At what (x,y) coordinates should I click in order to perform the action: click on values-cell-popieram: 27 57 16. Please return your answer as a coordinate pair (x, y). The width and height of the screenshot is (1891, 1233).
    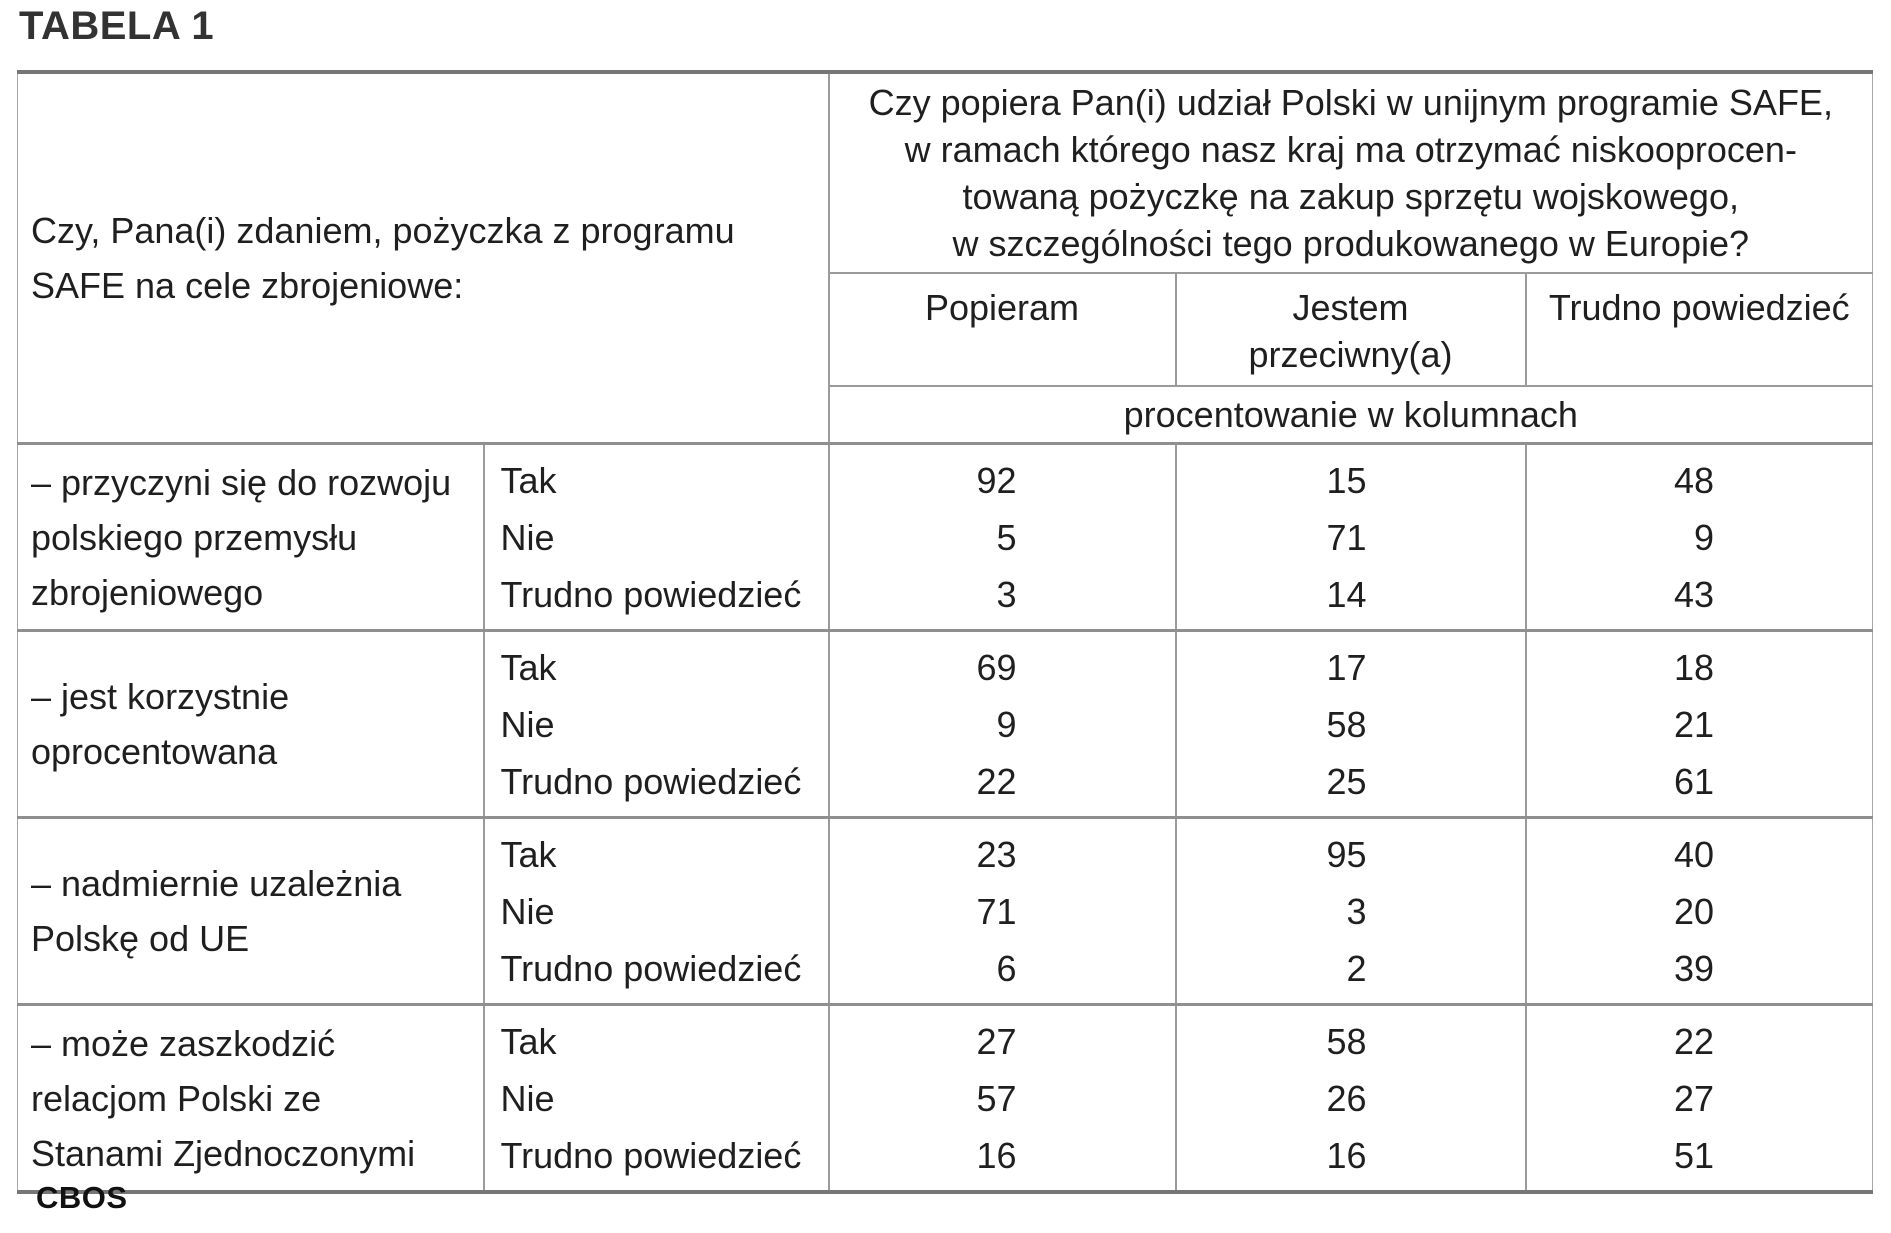
    Looking at the image, I should click on (1001, 1099).